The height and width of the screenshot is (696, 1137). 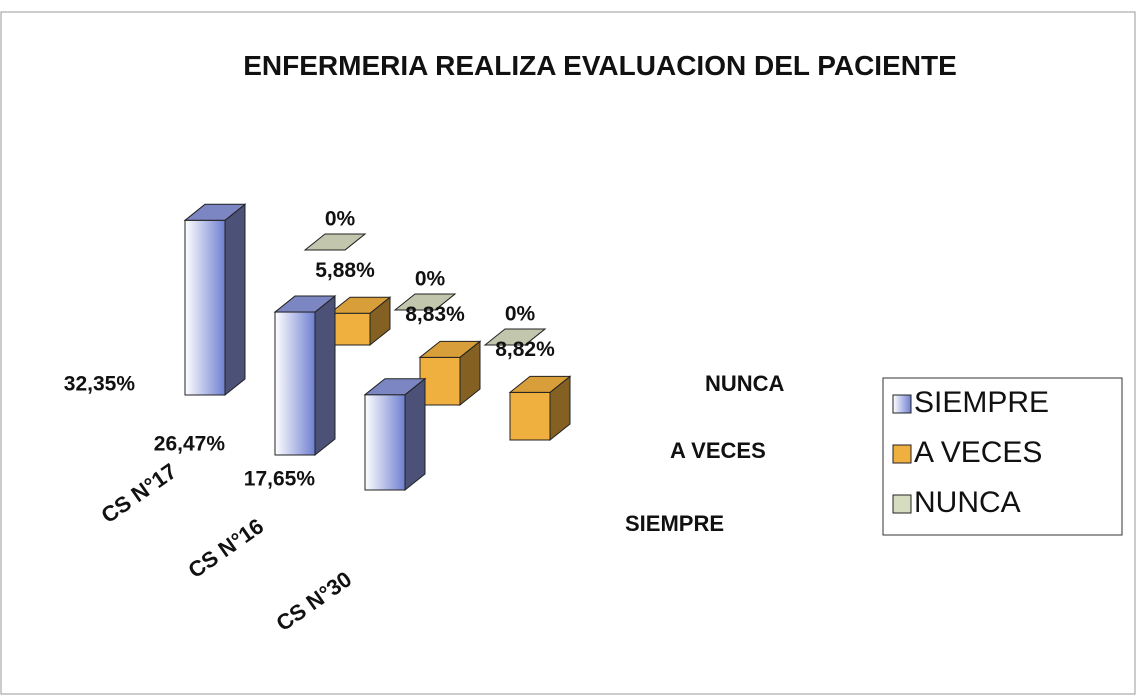 What do you see at coordinates (745, 383) in the screenshot?
I see `series-axis-label: NUNCA` at bounding box center [745, 383].